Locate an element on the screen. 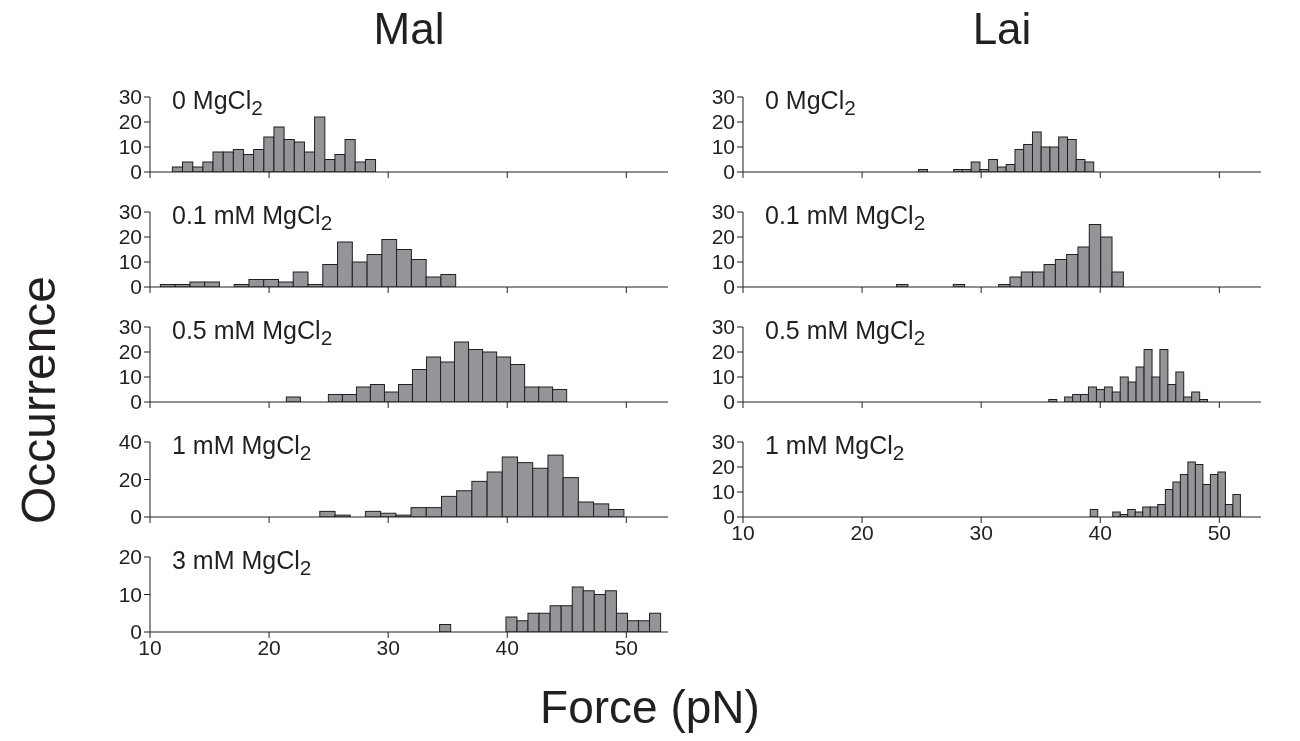  text: Lai is located at coordinates (1002, 29).